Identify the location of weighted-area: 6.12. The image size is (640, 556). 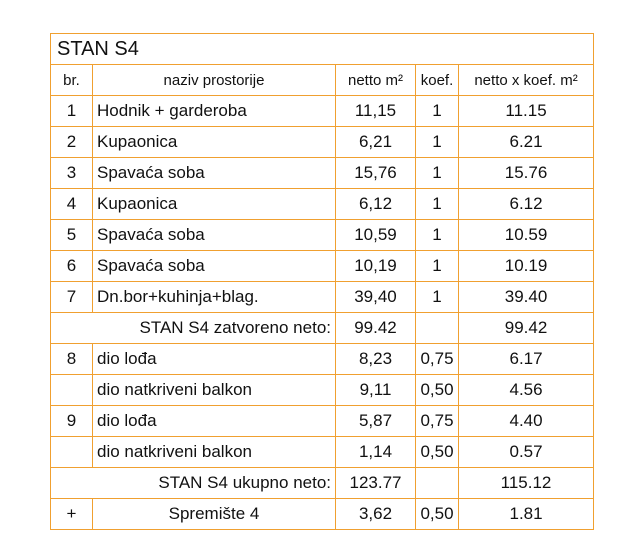
(526, 204).